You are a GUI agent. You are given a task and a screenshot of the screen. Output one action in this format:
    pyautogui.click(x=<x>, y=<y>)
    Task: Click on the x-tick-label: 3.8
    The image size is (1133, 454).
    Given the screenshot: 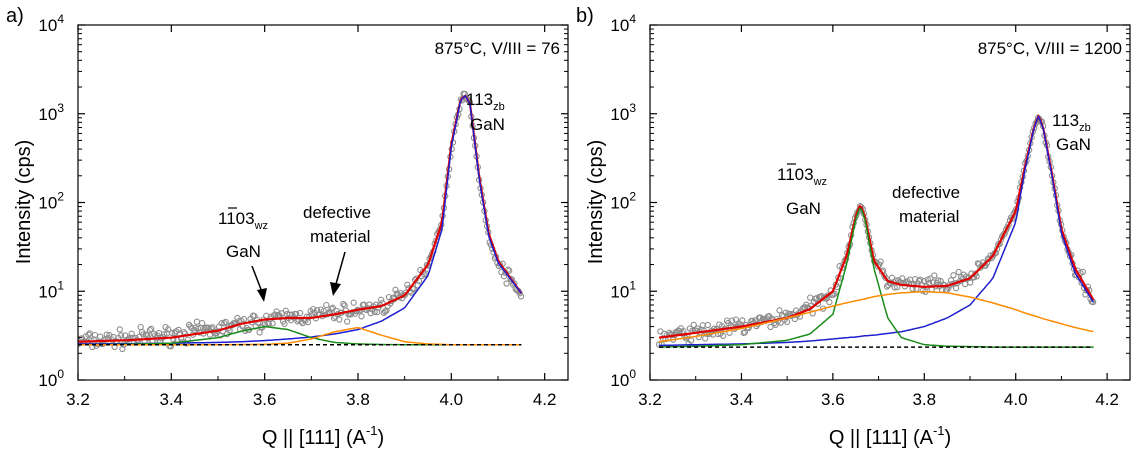 What is the action you would take?
    pyautogui.click(x=924, y=399)
    